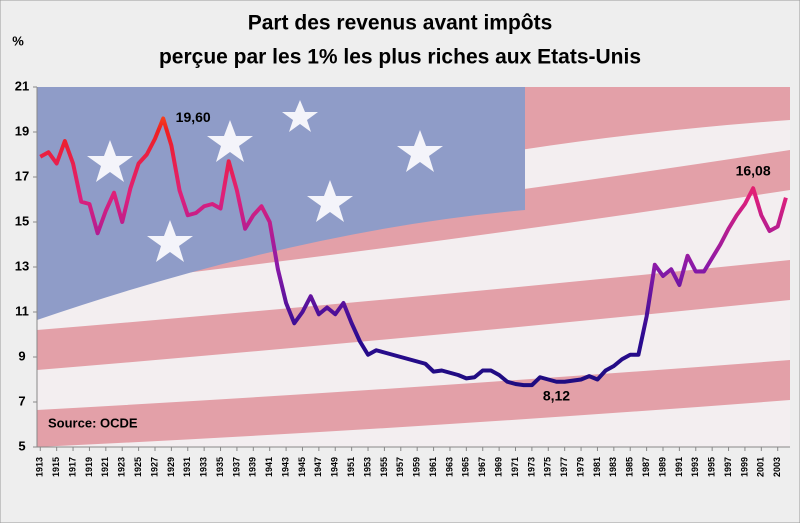 Image resolution: width=800 pixels, height=528 pixels. Describe the element at coordinates (400, 467) in the screenshot. I see `x-tick-label: 1957` at that location.